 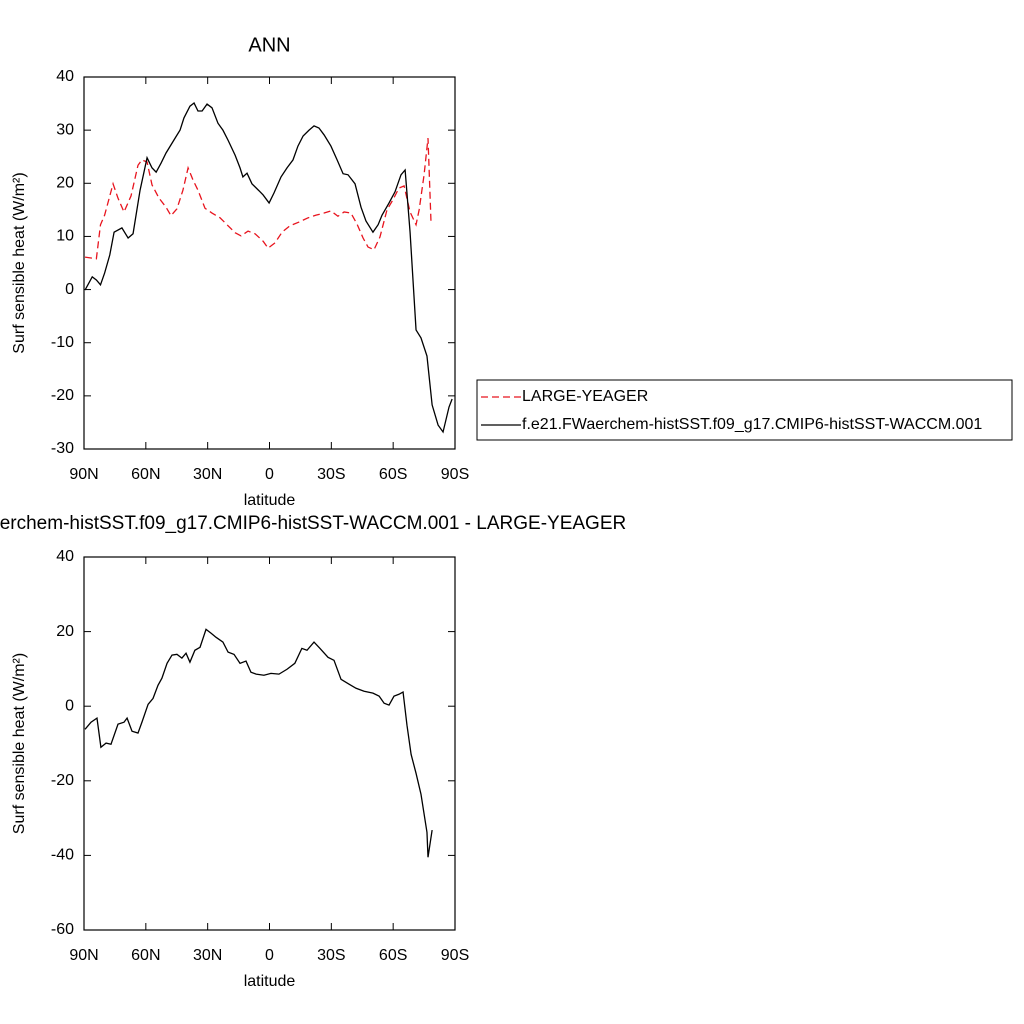 What do you see at coordinates (744, 410) in the screenshot?
I see `legend-box` at bounding box center [744, 410].